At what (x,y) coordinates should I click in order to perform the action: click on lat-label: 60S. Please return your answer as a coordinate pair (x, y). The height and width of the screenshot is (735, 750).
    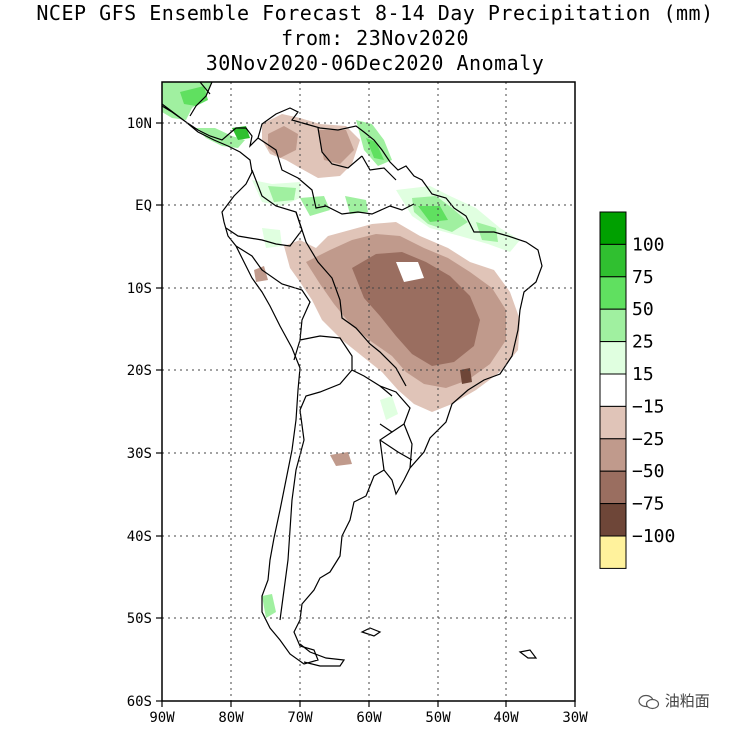
    Looking at the image, I should click on (139, 702).